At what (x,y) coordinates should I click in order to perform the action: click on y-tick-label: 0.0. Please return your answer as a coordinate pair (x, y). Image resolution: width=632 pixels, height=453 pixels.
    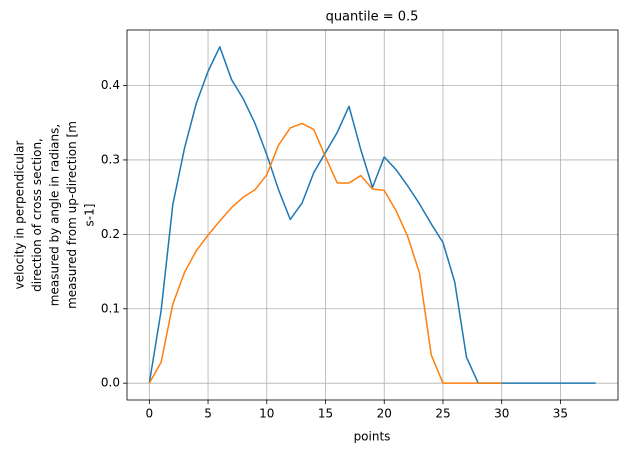
    Looking at the image, I should click on (110, 383).